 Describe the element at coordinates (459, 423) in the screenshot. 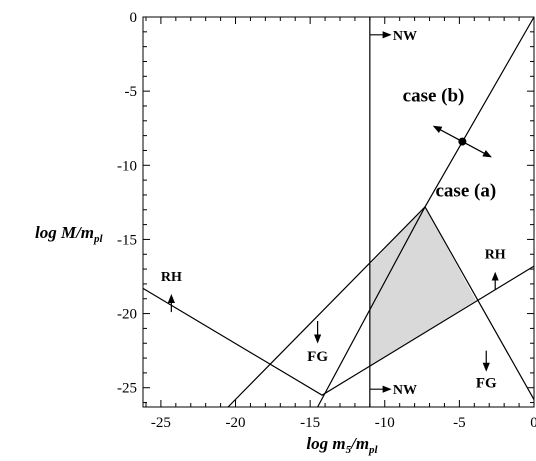

I see `x-tick-label: -5` at that location.